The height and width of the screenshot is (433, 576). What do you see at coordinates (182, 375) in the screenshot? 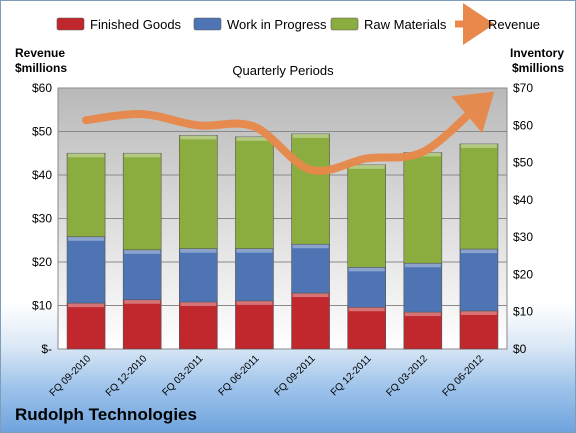
I see `category-label: FQ 03-2011` at bounding box center [182, 375].